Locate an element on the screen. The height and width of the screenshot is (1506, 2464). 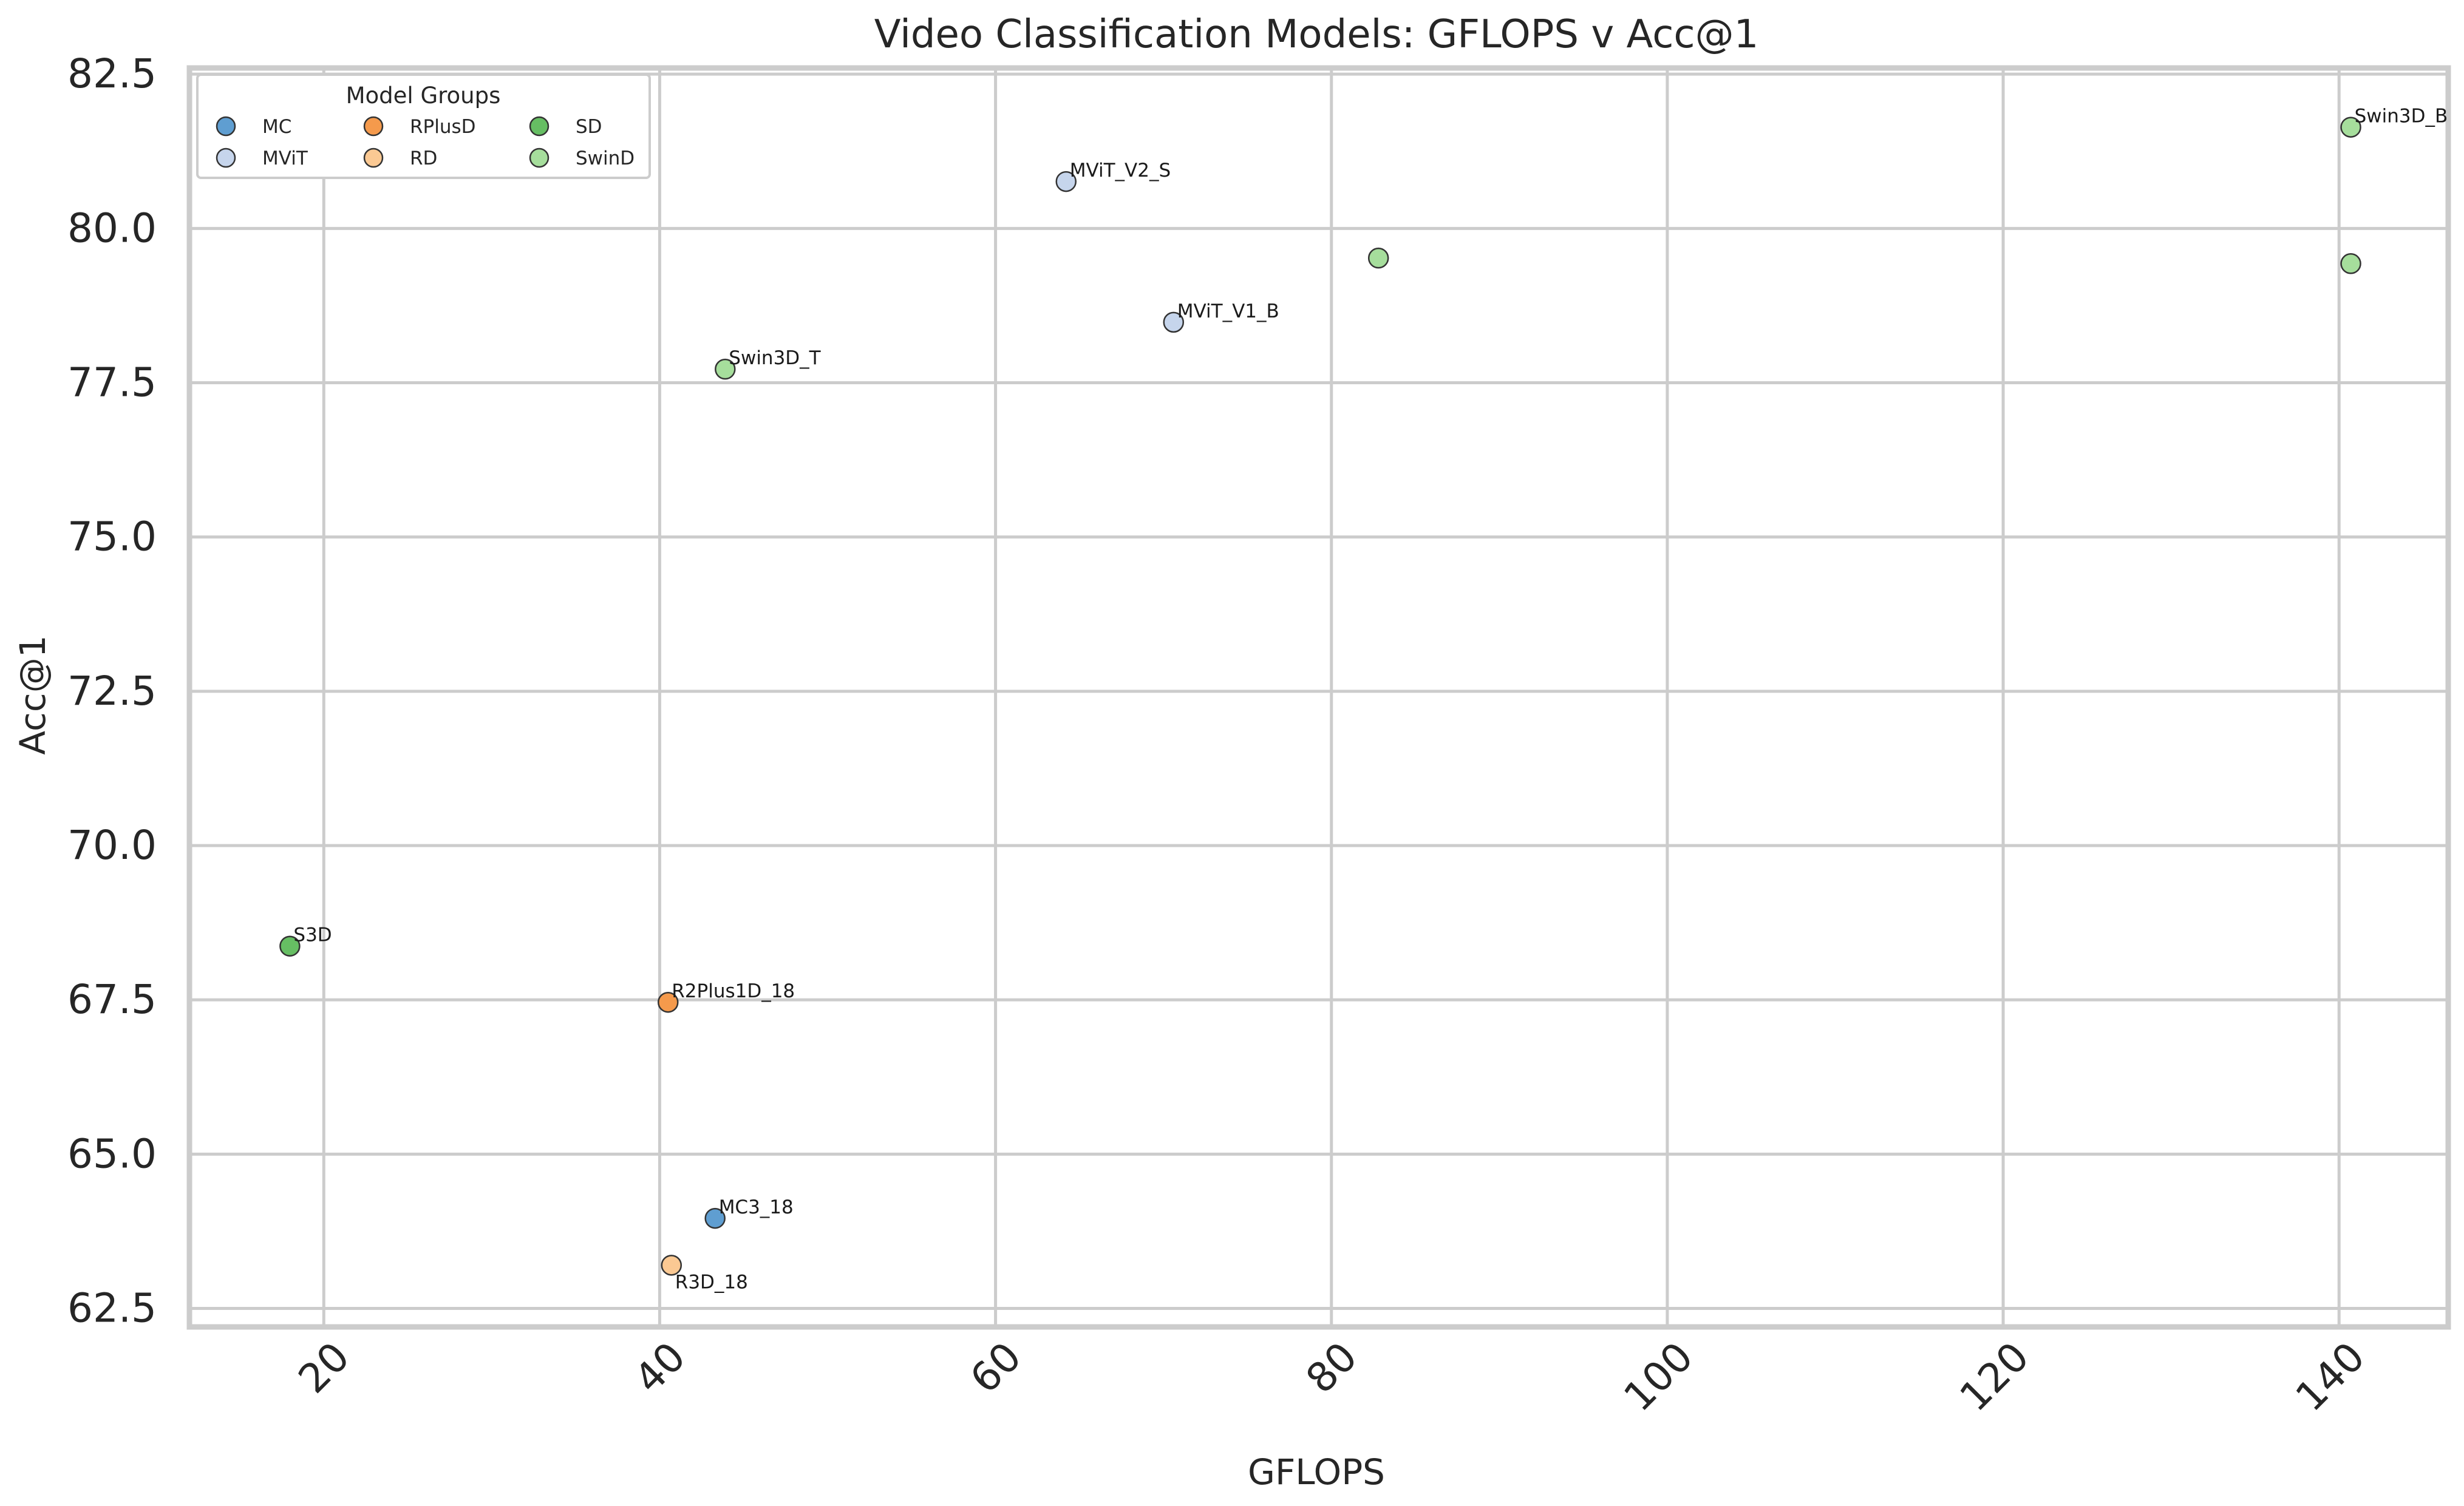
legend-label: SwinD is located at coordinates (605, 158).